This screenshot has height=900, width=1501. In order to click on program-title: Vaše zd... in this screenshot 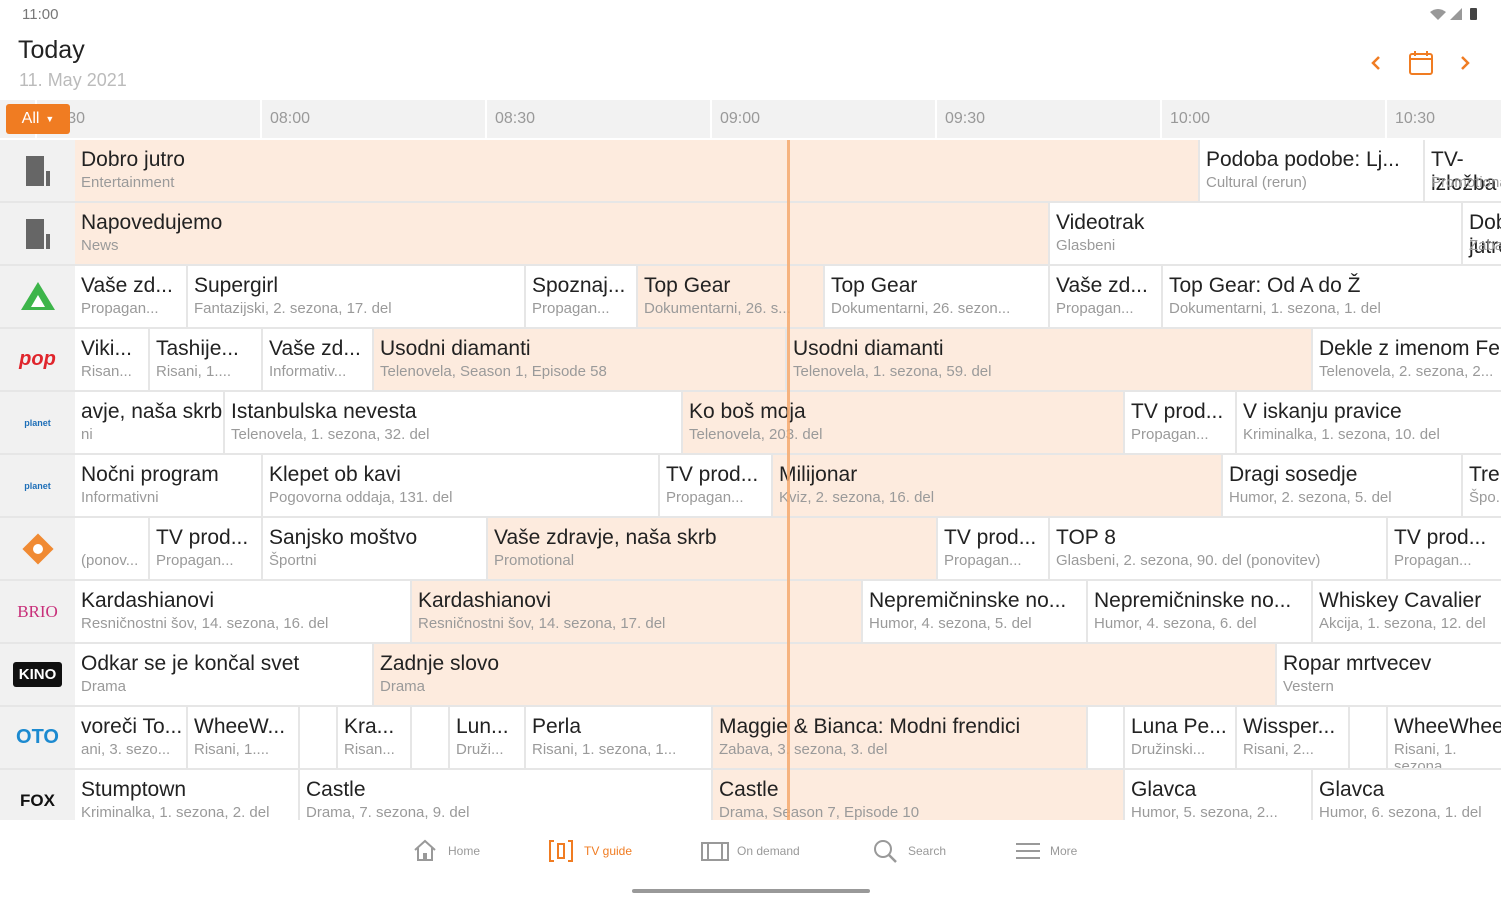, I will do `click(127, 285)`.